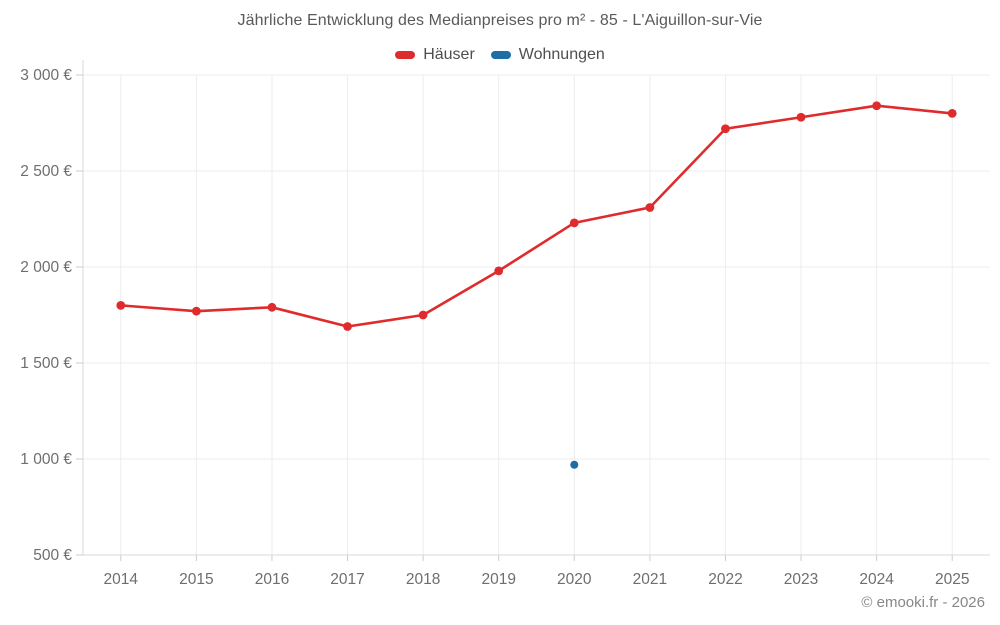 This screenshot has width=1000, height=625. What do you see at coordinates (46, 315) in the screenshot?
I see `y-tick-labels: 500 € 1 000 € 1 500 € 2 000 € 2 500 € 3 000 €` at bounding box center [46, 315].